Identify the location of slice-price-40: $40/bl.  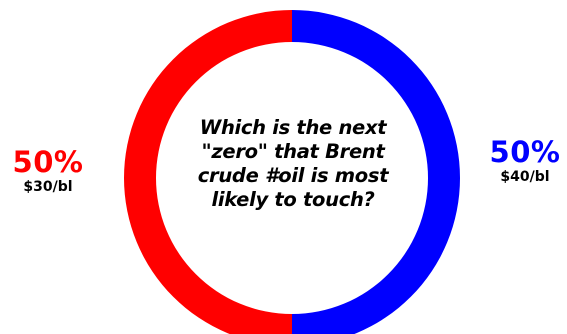
(525, 177).